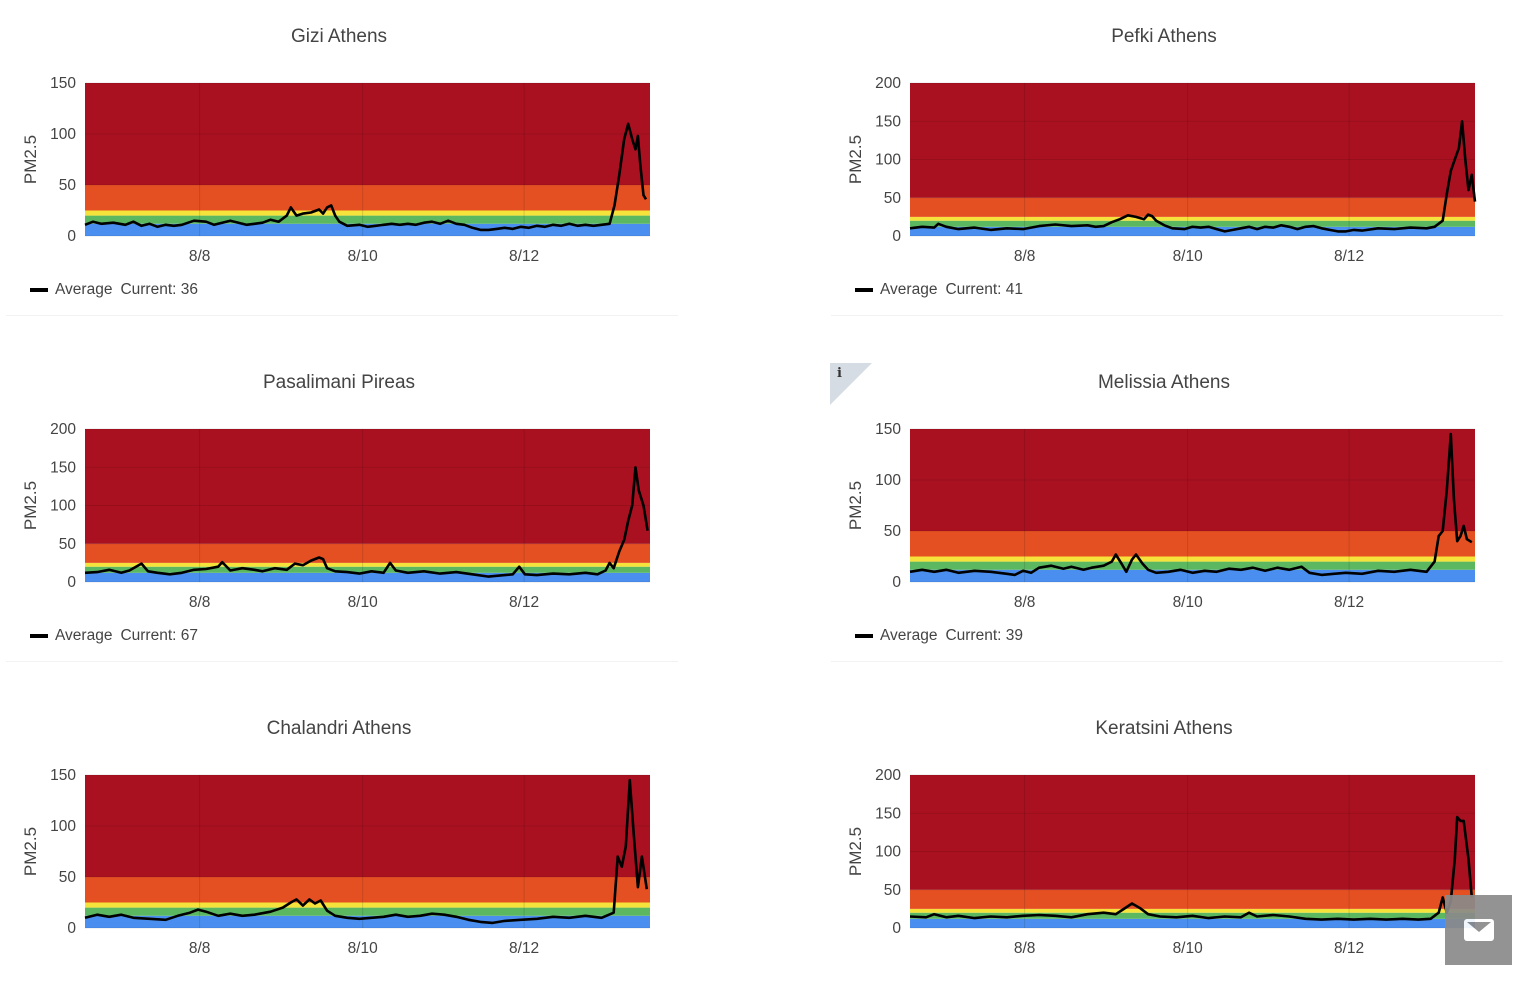  What do you see at coordinates (339, 36) in the screenshot?
I see `chart-title: Gizi Athens` at bounding box center [339, 36].